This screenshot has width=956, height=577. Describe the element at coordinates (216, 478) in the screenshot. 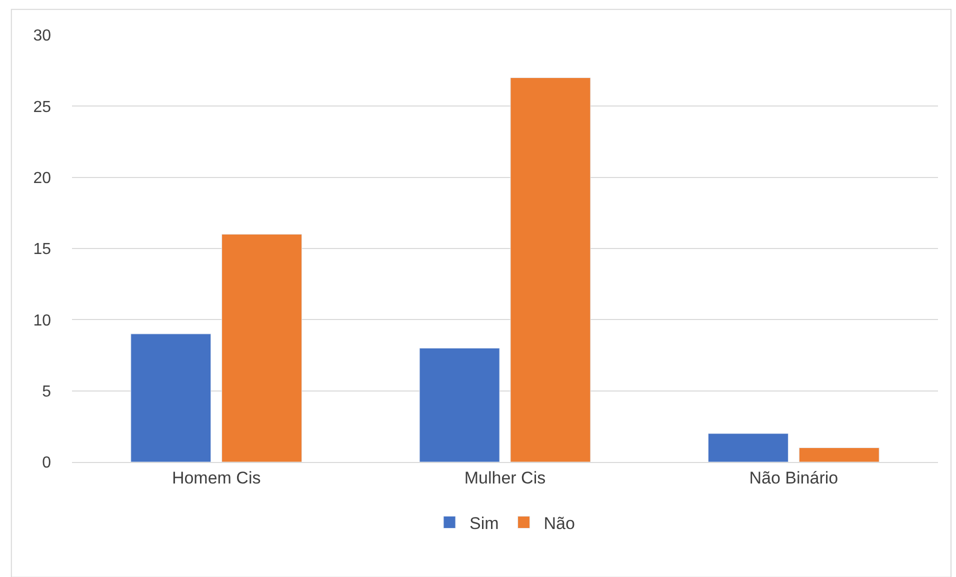

I see `x-tick-label: Homem Cis` at that location.